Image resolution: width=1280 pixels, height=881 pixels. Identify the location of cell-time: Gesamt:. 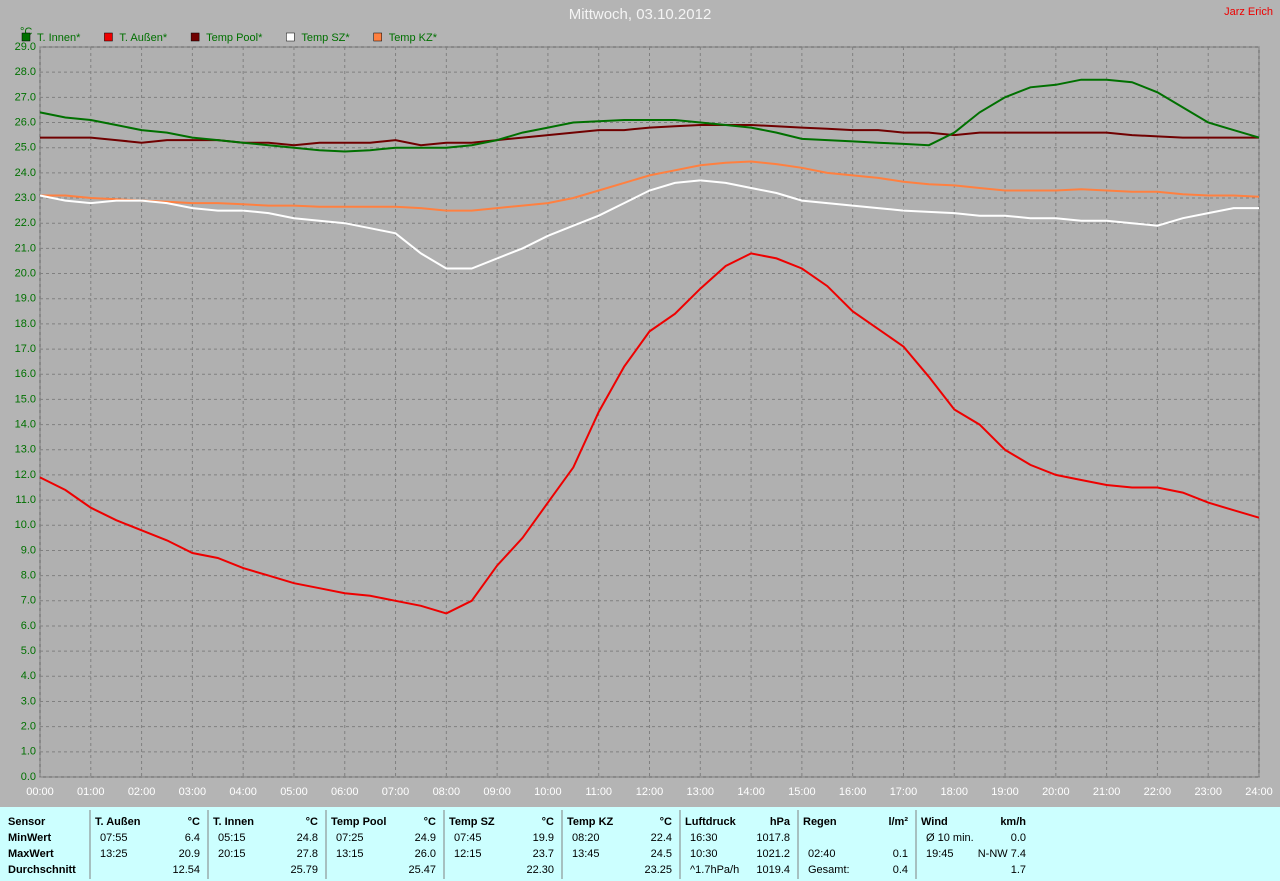
(829, 870).